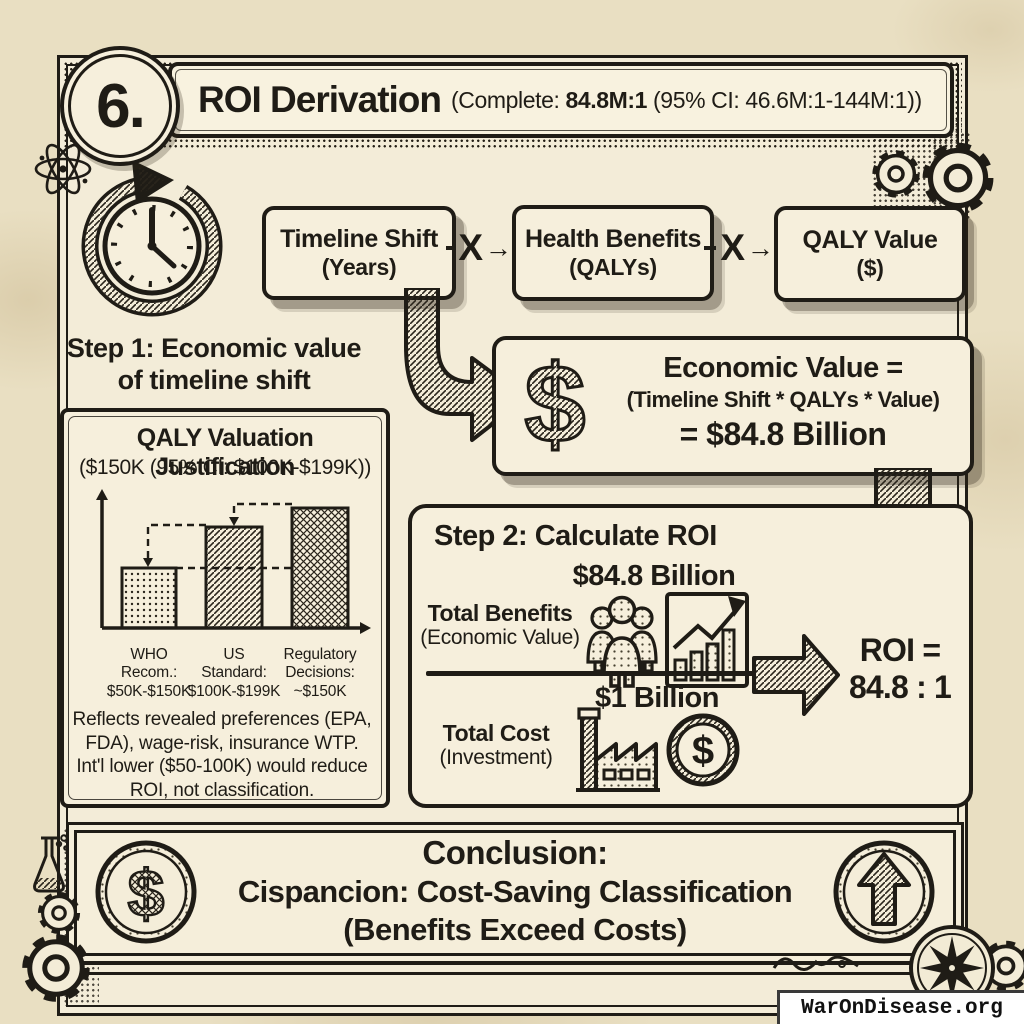 The image size is (1024, 1024). What do you see at coordinates (234, 654) in the screenshot?
I see `cat-line: US` at bounding box center [234, 654].